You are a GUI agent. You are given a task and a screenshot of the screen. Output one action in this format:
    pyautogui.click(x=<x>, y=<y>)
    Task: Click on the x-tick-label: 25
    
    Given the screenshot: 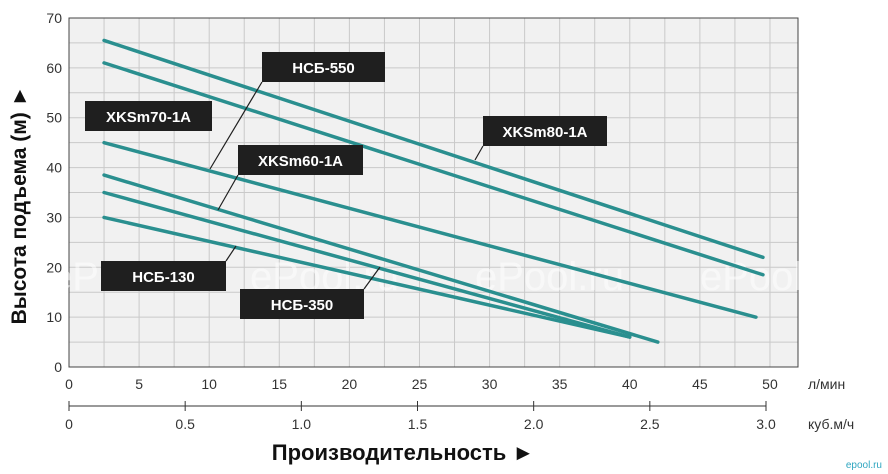 What is the action you would take?
    pyautogui.click(x=420, y=384)
    